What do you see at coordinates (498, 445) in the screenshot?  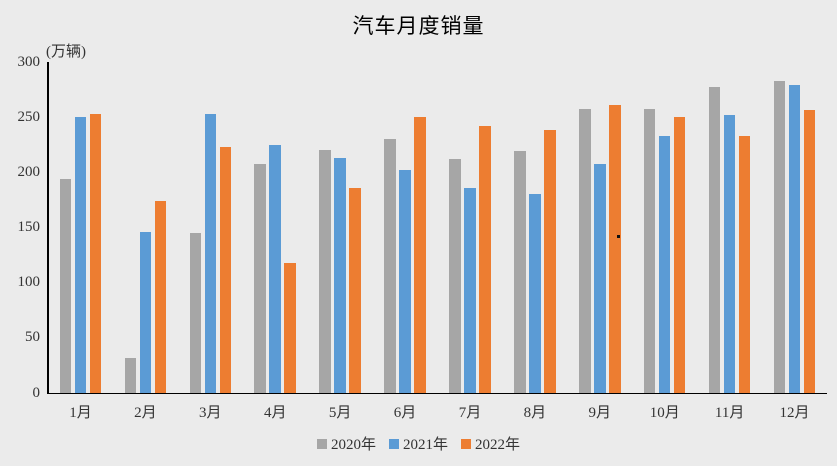 I see `legend-item-label: 2022年` at bounding box center [498, 445].